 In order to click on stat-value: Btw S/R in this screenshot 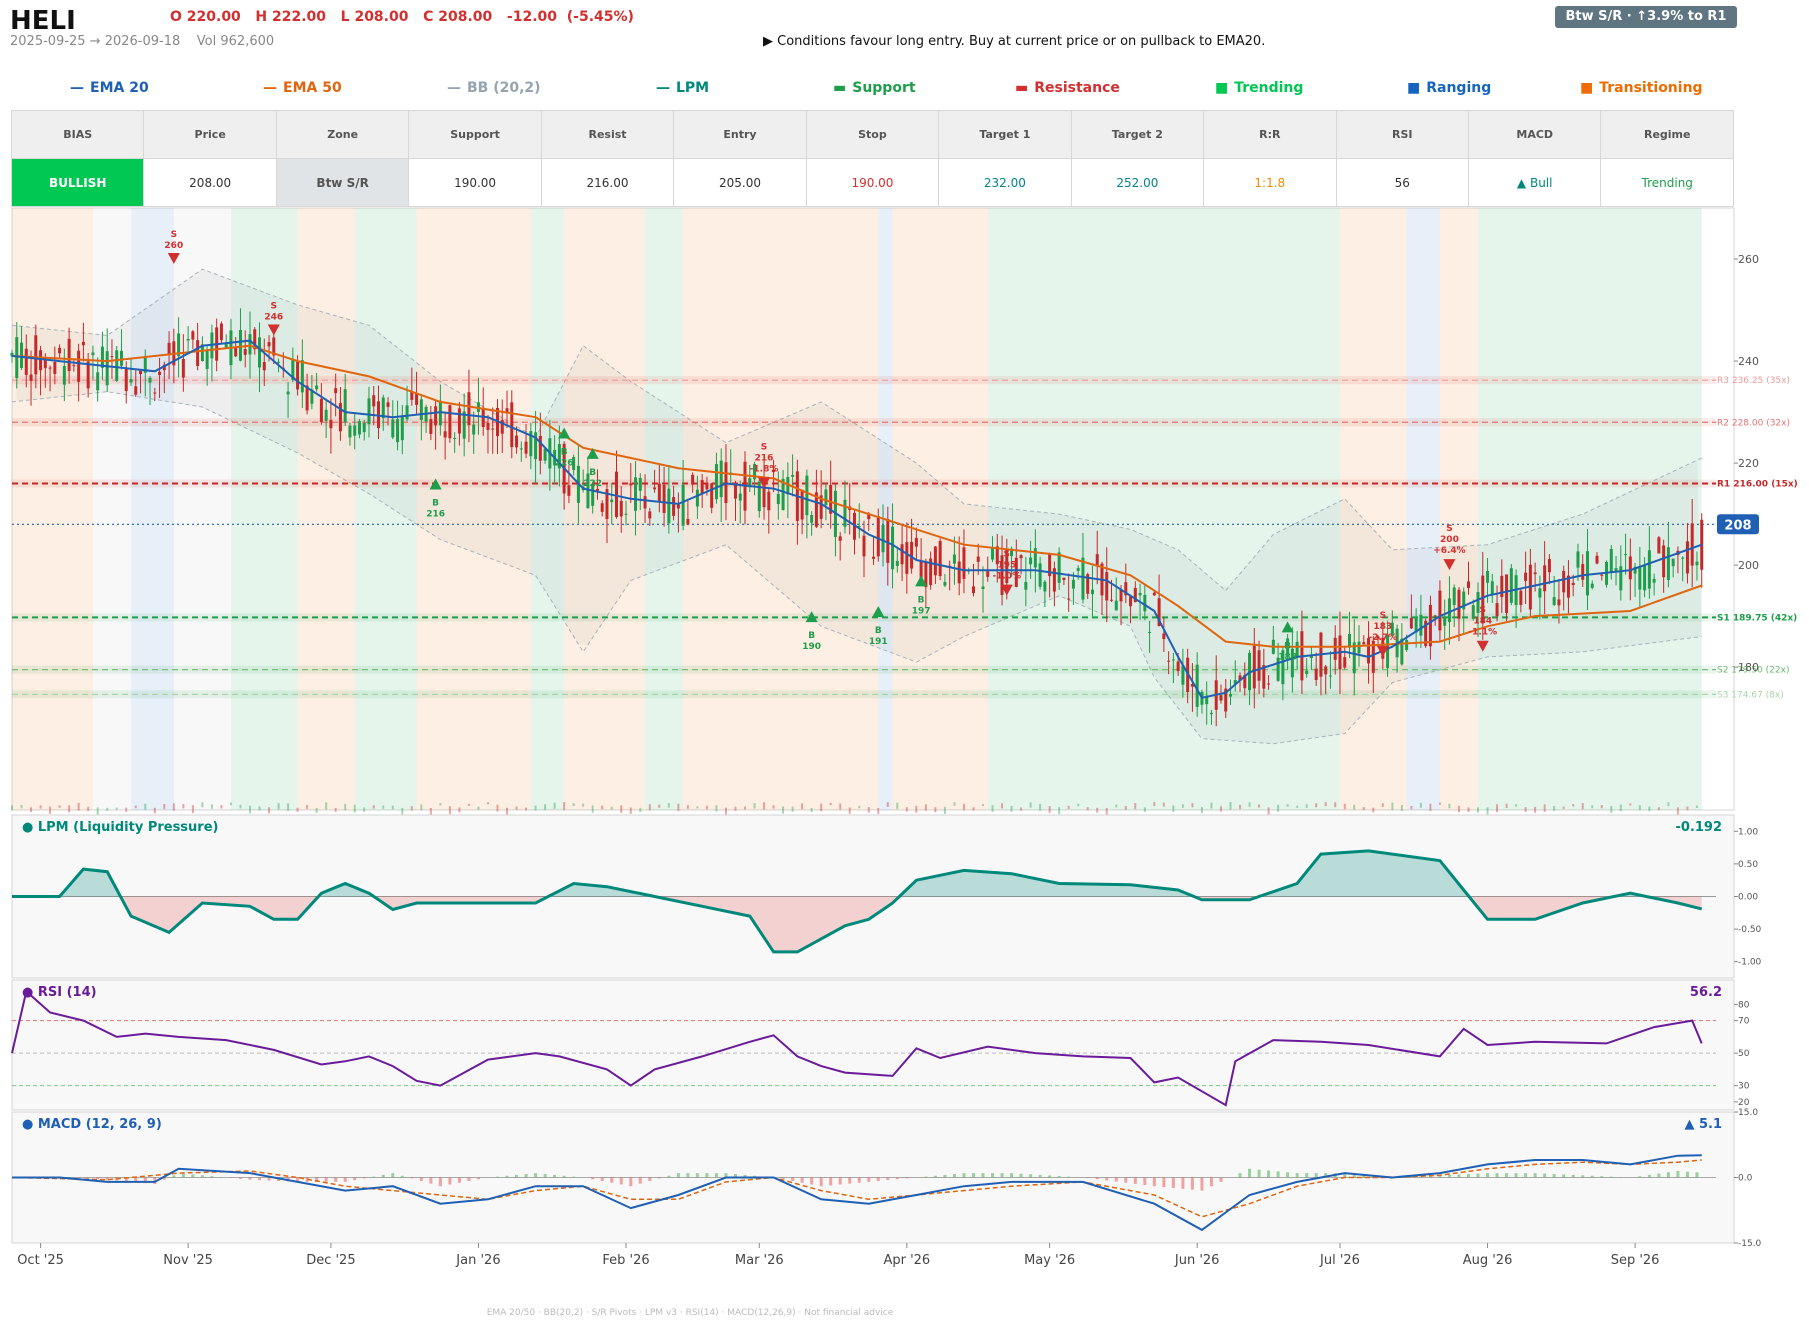, I will do `click(342, 182)`.